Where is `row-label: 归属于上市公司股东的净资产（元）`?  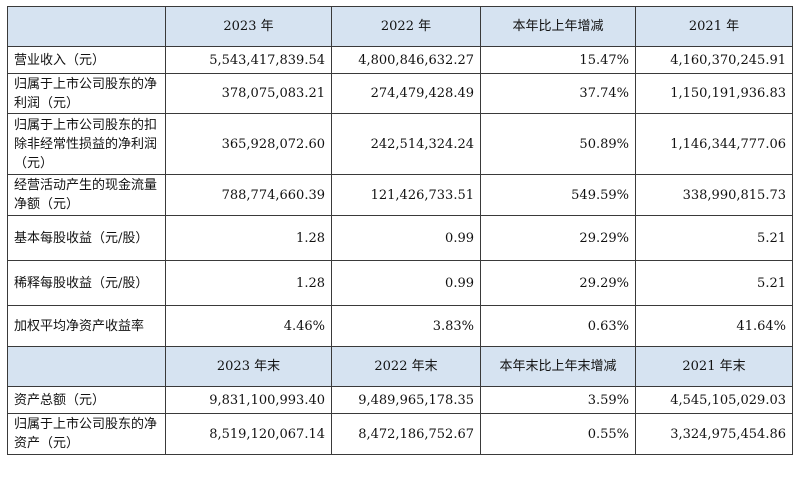 row-label: 归属于上市公司股东的净资产（元） is located at coordinates (86, 434).